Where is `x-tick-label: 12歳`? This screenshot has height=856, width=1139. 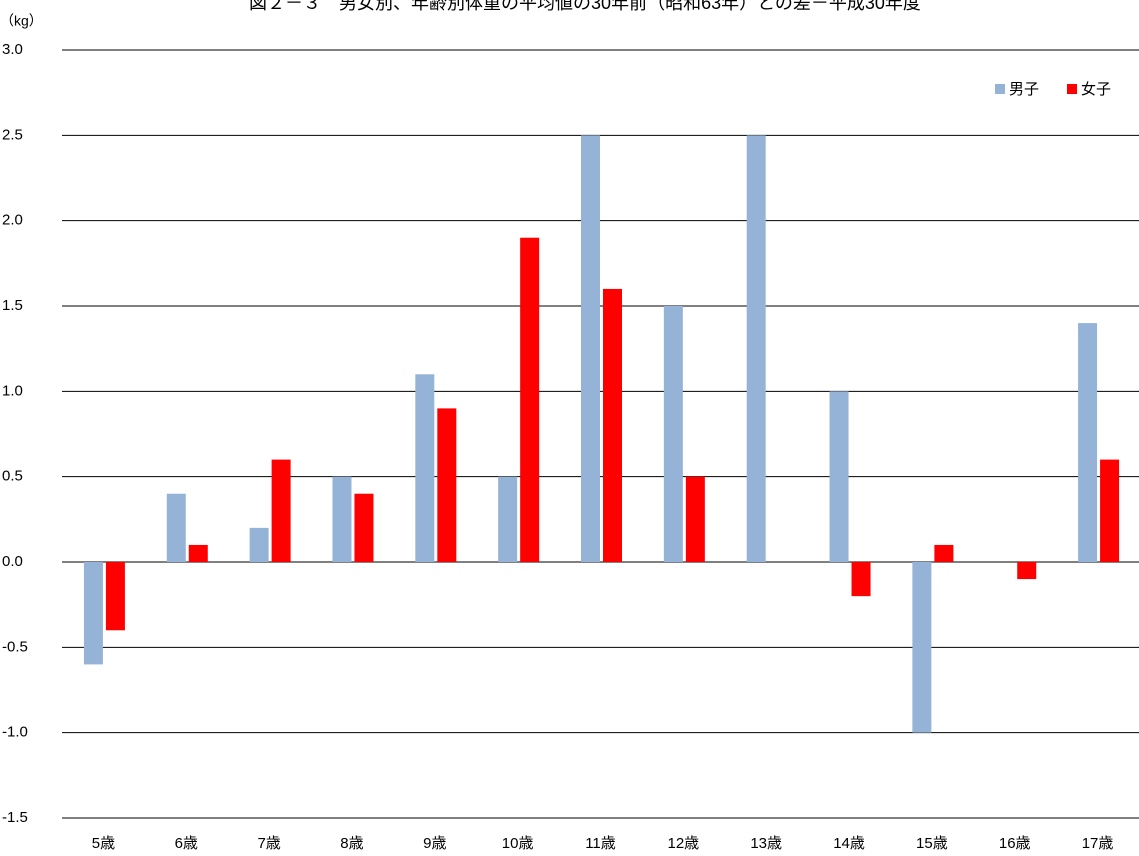
x-tick-label: 12歳 is located at coordinates (684, 843).